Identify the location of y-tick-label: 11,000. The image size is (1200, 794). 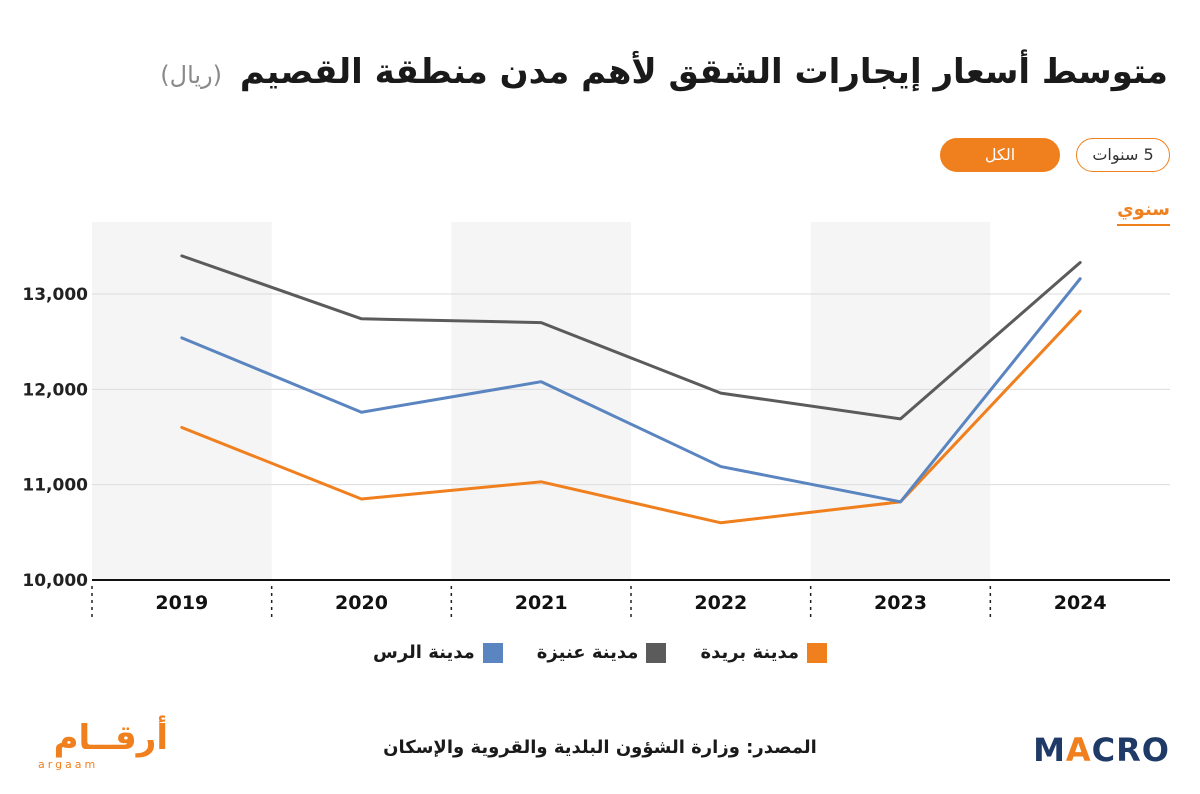
(55, 486).